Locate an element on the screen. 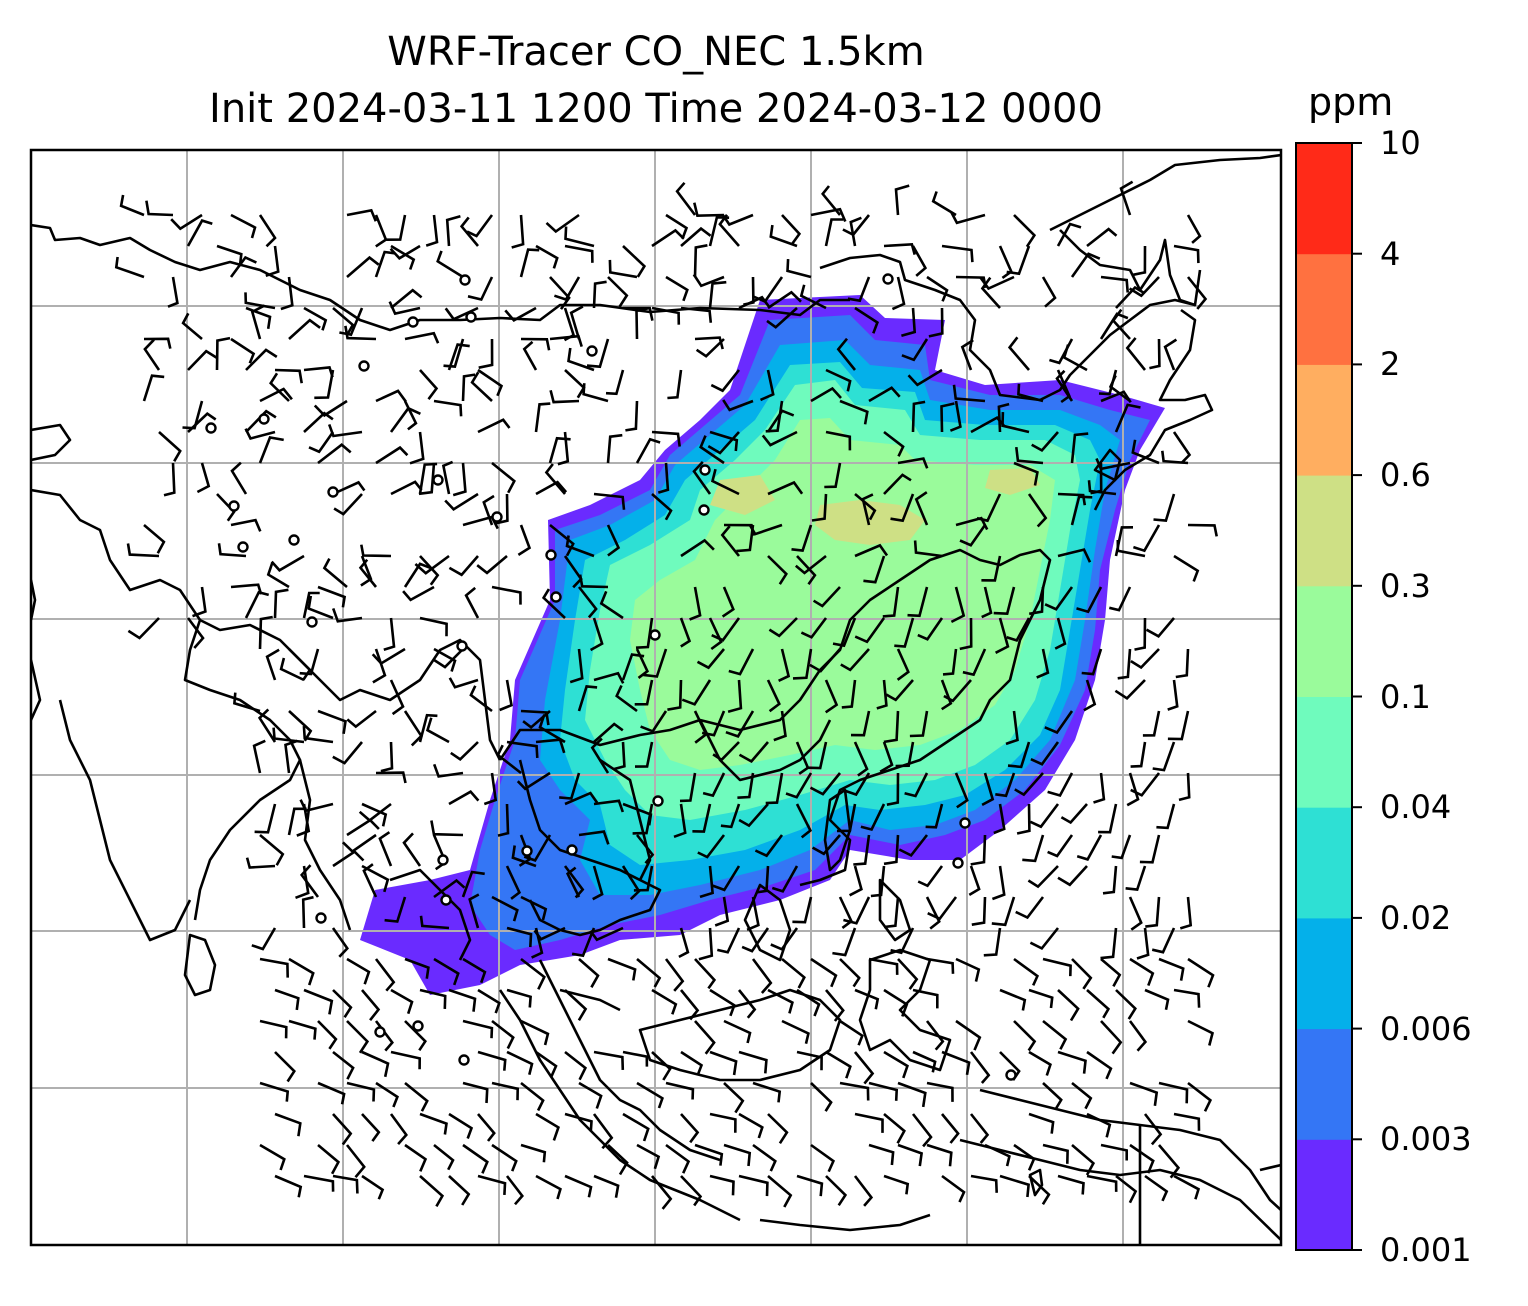 Image resolution: width=1528 pixels, height=1306 pixels. colorbar-unit-label: ppm is located at coordinates (1351, 102).